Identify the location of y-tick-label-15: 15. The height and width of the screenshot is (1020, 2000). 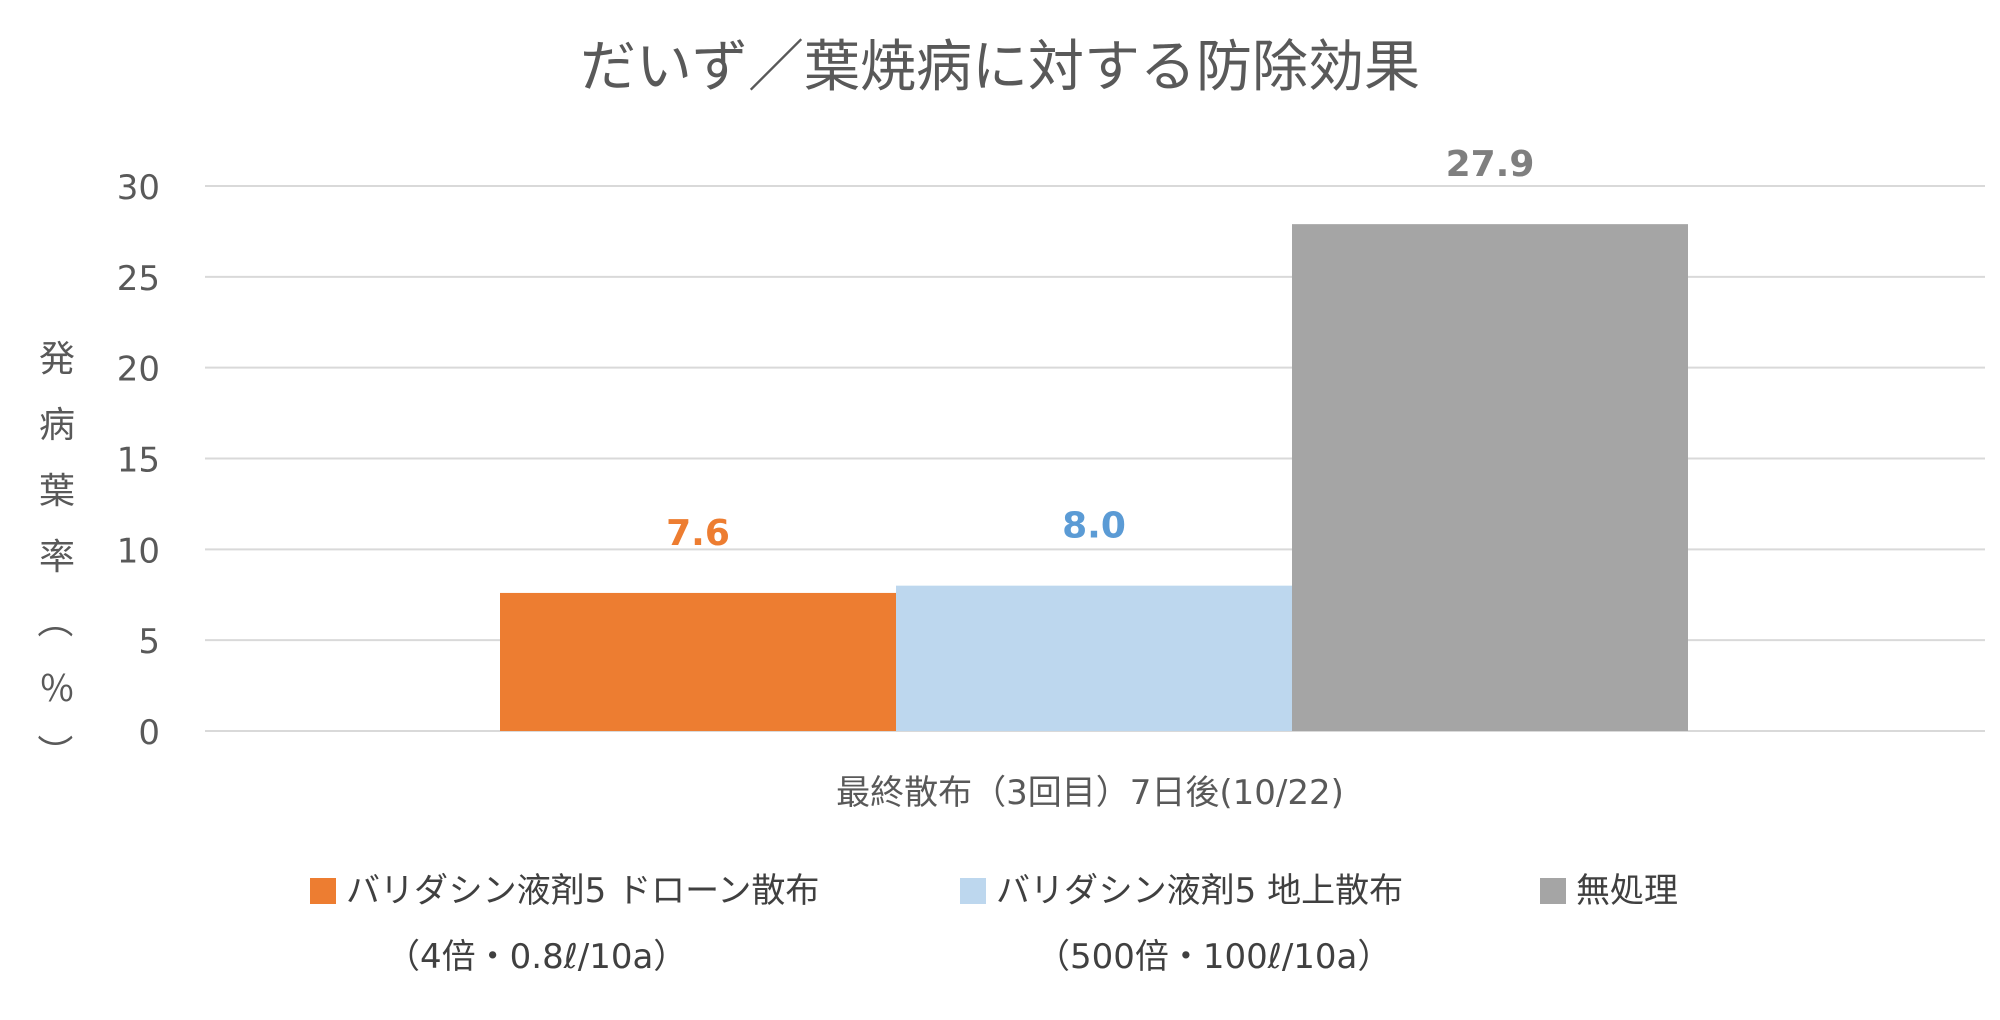
(138, 461).